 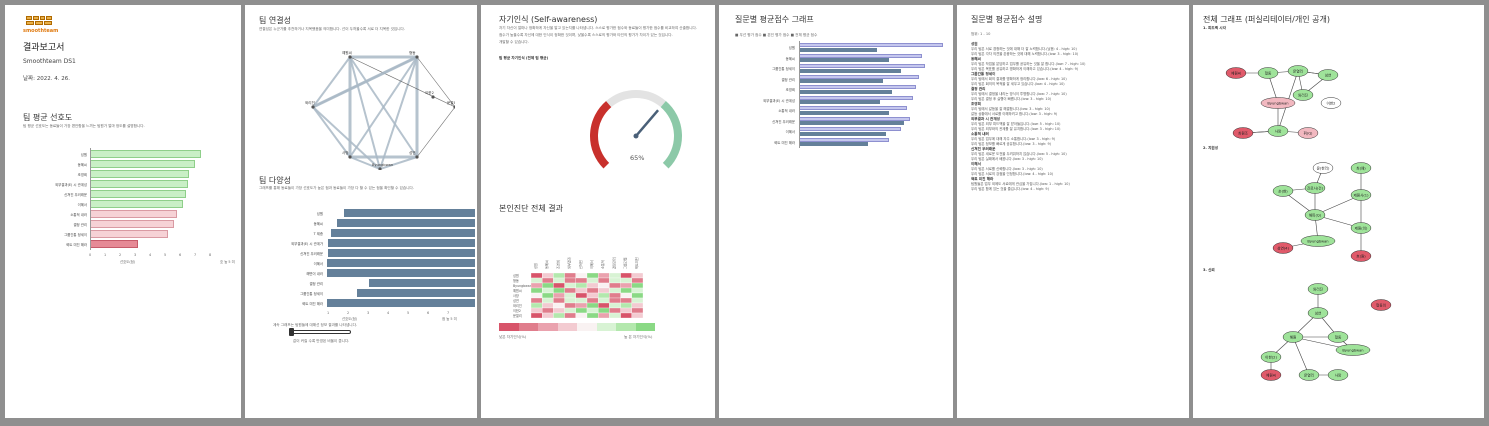 I want to click on matrix-col-label: 그룹간통, so click(x=625, y=263).